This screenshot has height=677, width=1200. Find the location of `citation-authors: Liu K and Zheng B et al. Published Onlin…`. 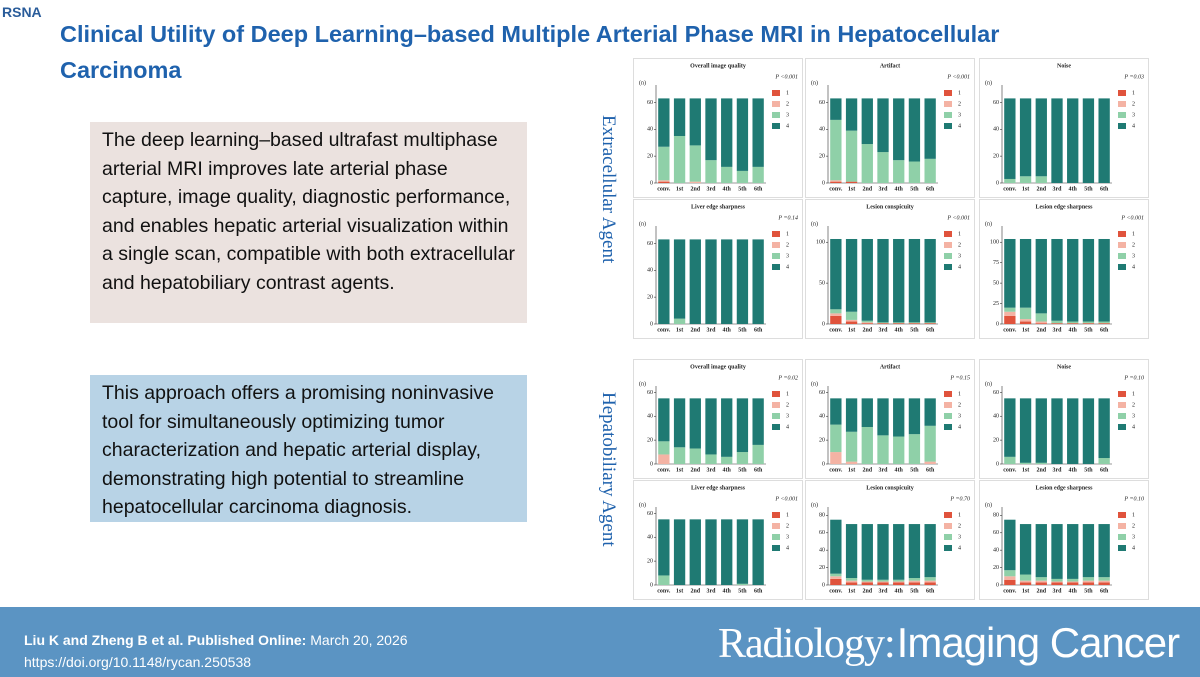

citation-authors: Liu K and Zheng B et al. Published Onlin… is located at coordinates (165, 640).